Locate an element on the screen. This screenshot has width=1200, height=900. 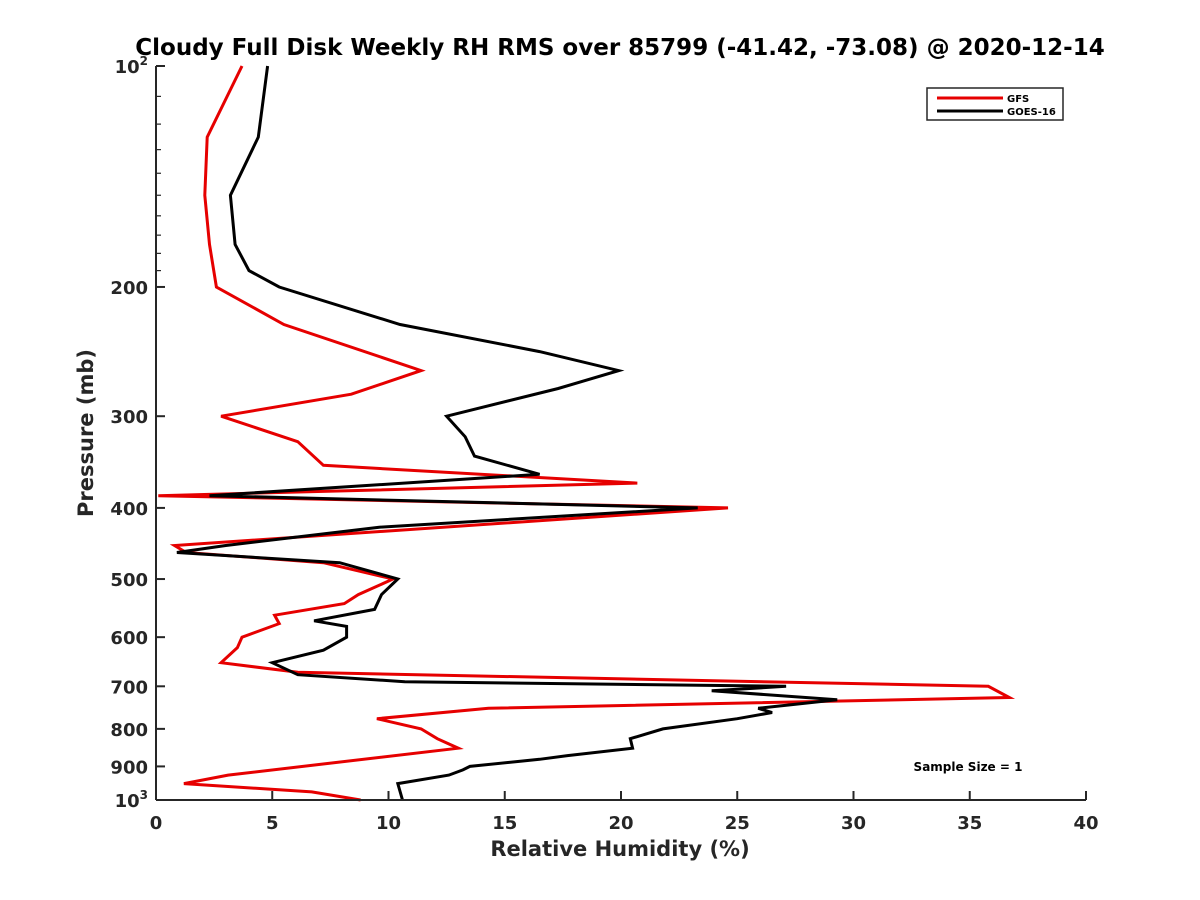
legend-box is located at coordinates (995, 104).